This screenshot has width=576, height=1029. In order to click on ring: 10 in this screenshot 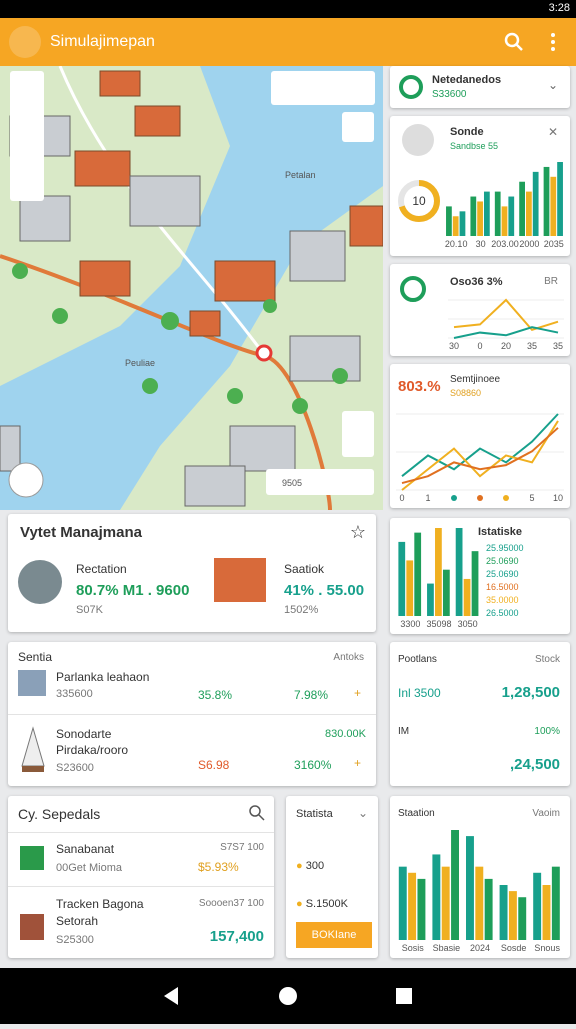, I will do `click(419, 201)`.